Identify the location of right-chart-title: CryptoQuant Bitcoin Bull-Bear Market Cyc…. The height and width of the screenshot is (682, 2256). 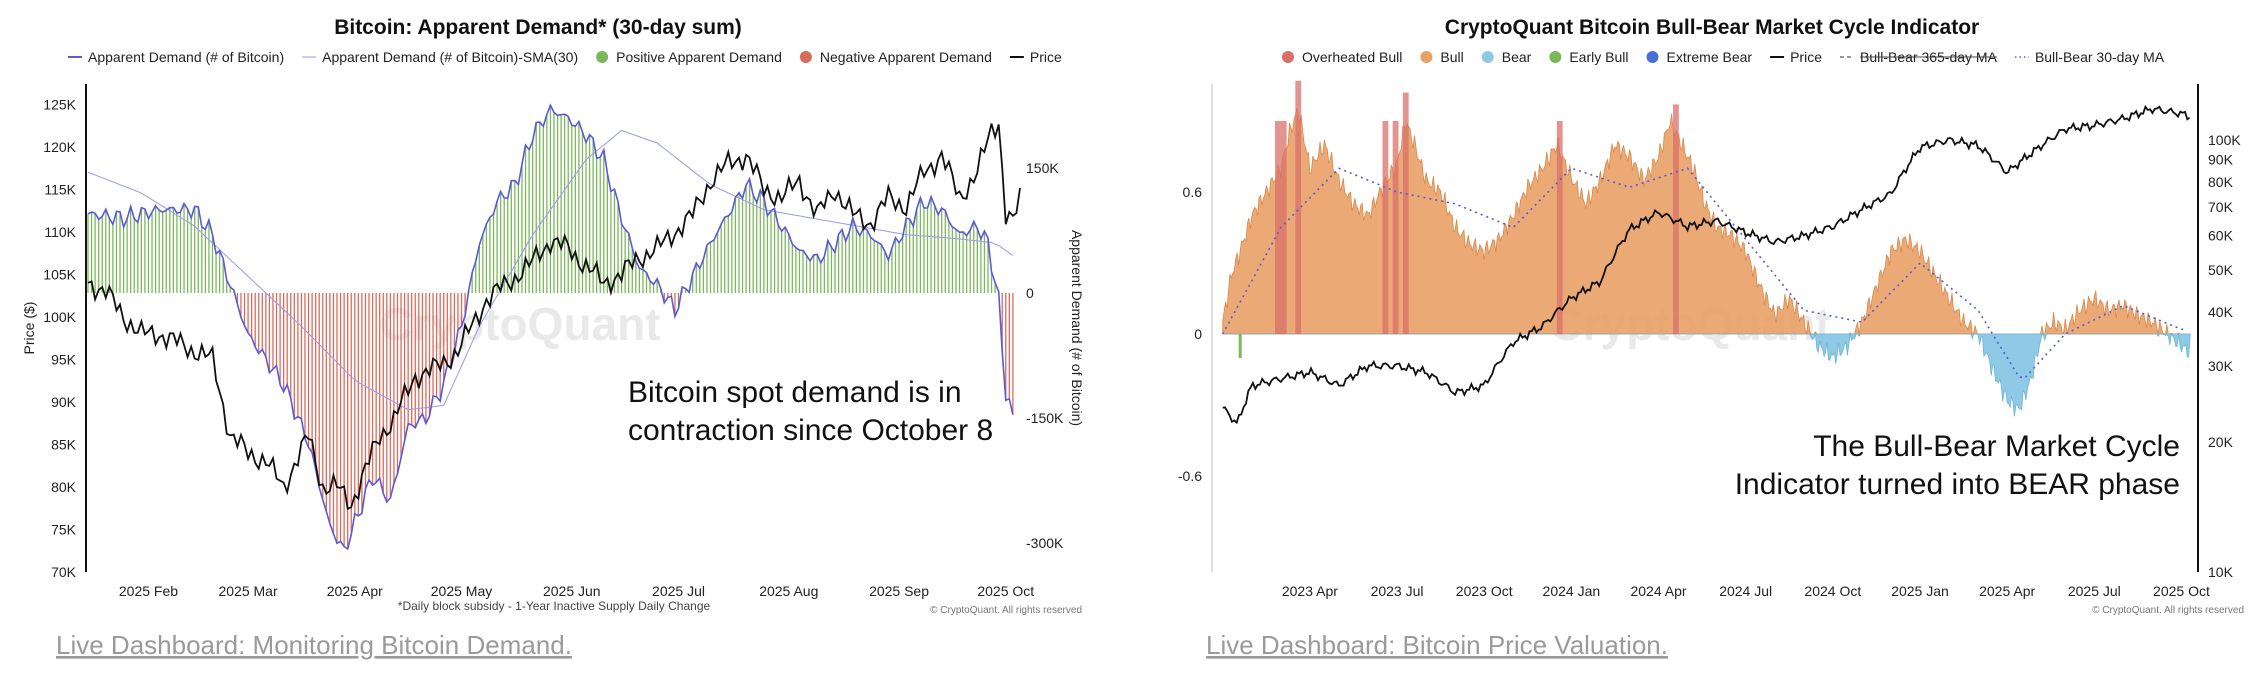
(1712, 27).